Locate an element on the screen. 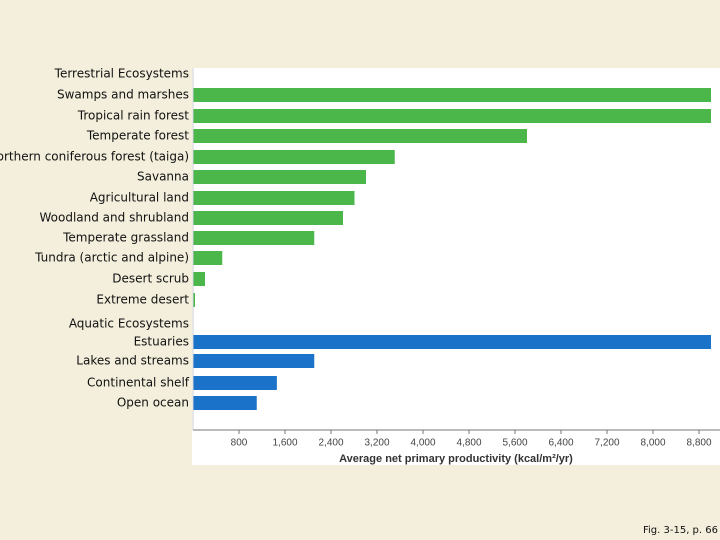  label-tundra-arctic-and-alpine: Tundra (arctic and alpine) is located at coordinates (111, 258).